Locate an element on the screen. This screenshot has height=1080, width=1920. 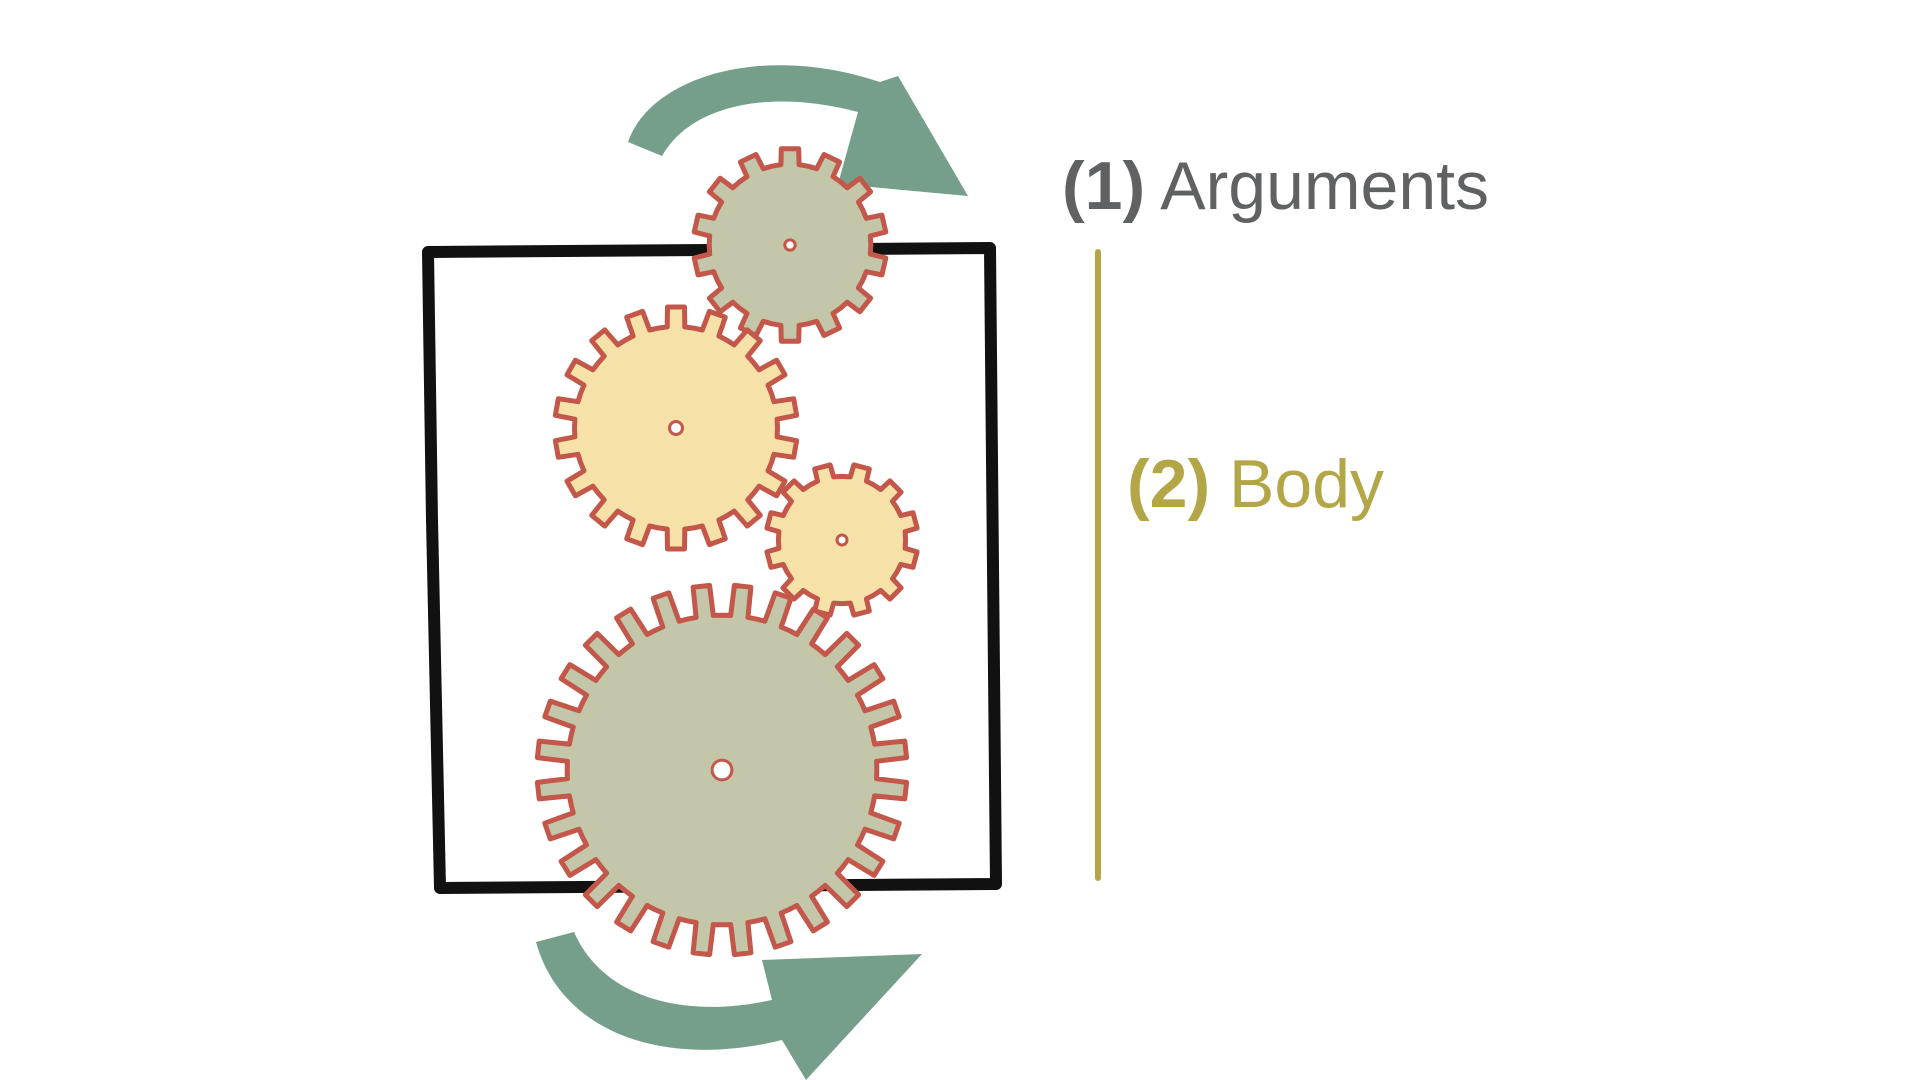
large-bottom-gear-icon is located at coordinates (722, 770).